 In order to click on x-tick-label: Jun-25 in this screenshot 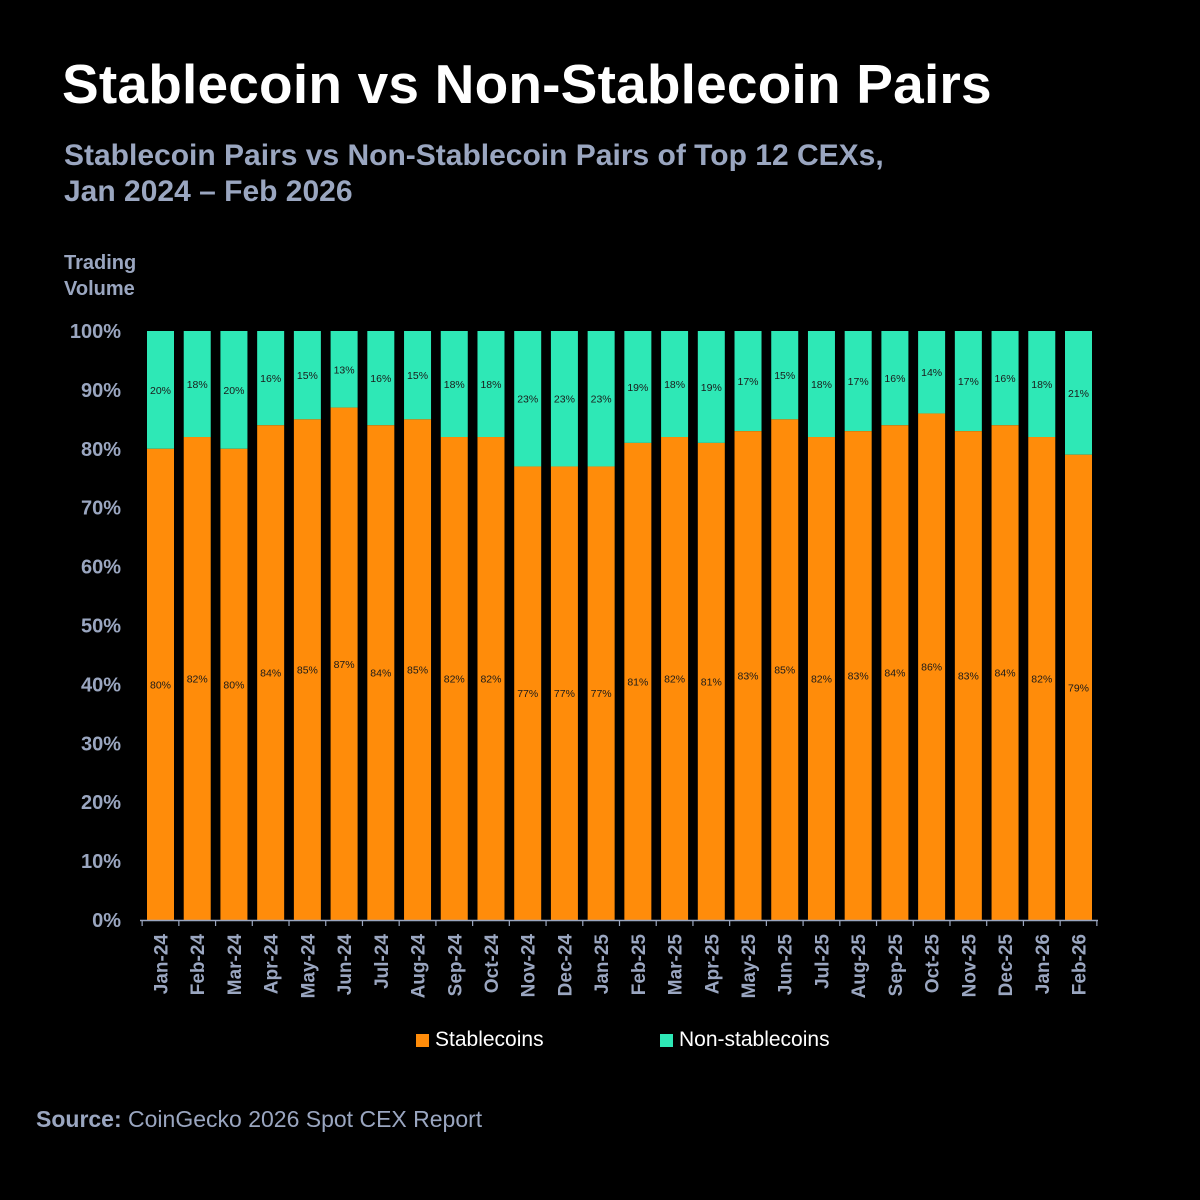, I will do `click(786, 965)`.